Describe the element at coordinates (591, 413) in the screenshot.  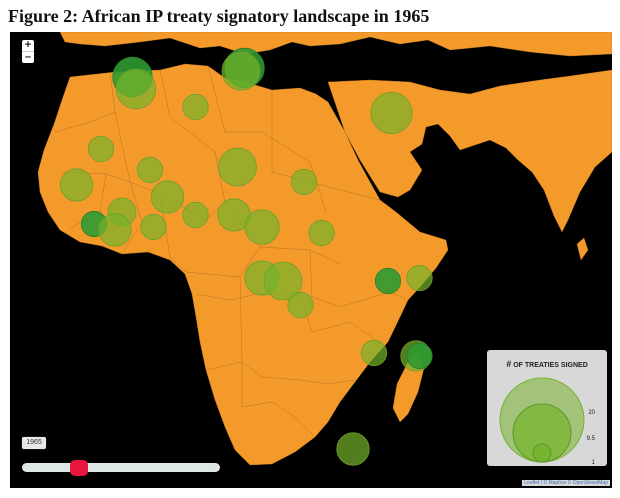
I see `legend-label-max: 20` at that location.